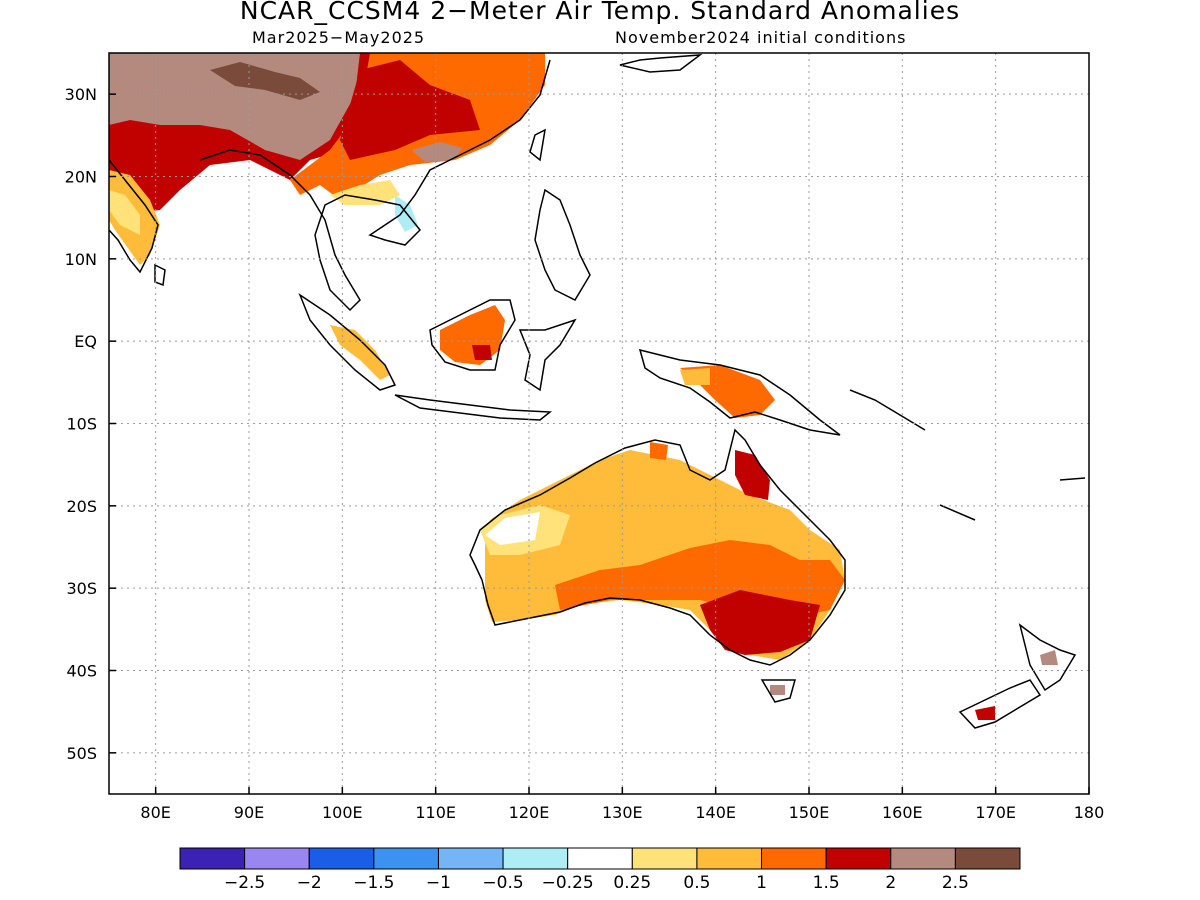  I want to click on india-yellow-fill, so click(124, 212).